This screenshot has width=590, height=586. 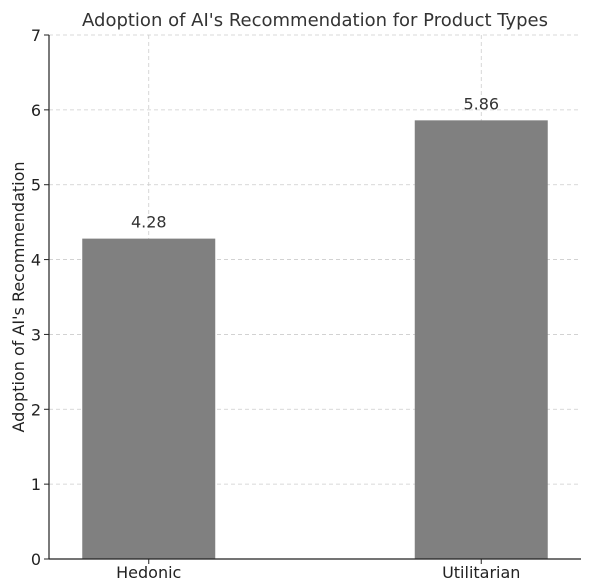 I want to click on value-label-hedonic: 4.28, so click(x=149, y=222).